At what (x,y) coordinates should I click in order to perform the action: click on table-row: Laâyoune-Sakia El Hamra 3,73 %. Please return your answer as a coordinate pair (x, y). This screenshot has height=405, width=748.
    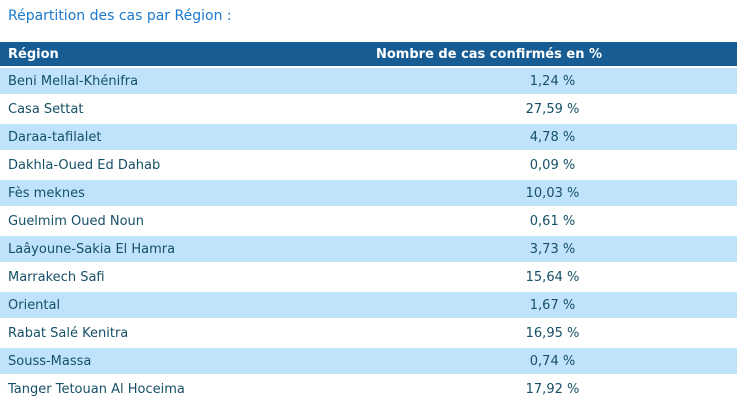
    Looking at the image, I should click on (368, 249).